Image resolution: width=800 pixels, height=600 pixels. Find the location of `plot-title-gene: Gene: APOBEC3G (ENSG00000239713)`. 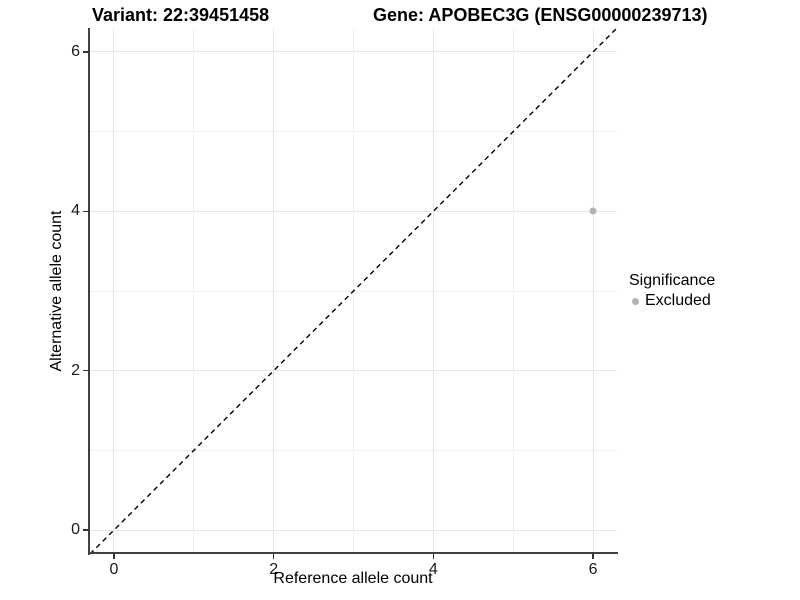

plot-title-gene: Gene: APOBEC3G (ENSG00000239713) is located at coordinates (540, 15).